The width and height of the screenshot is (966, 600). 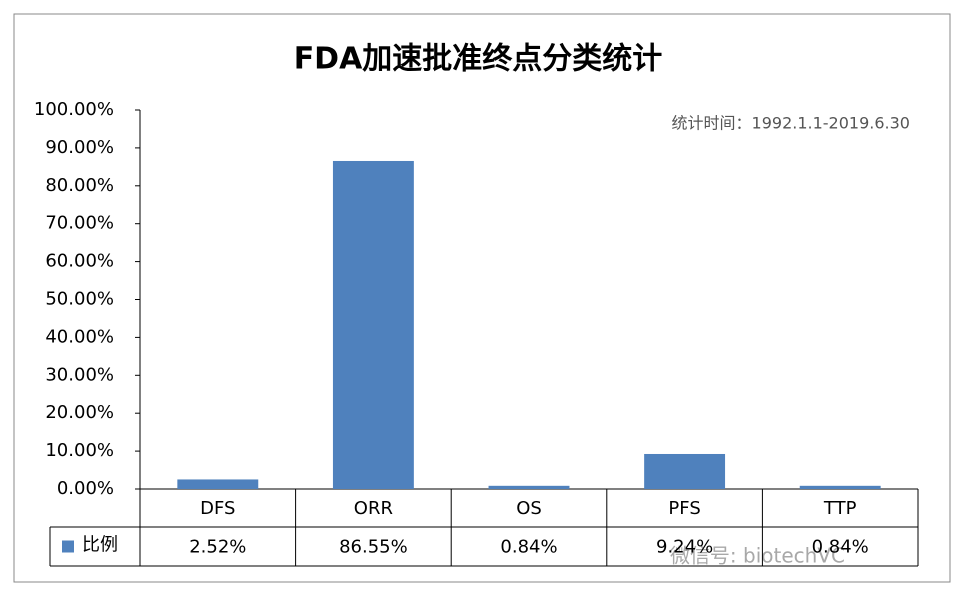 What do you see at coordinates (684, 508) in the screenshot?
I see `x-tick-label: PFS` at bounding box center [684, 508].